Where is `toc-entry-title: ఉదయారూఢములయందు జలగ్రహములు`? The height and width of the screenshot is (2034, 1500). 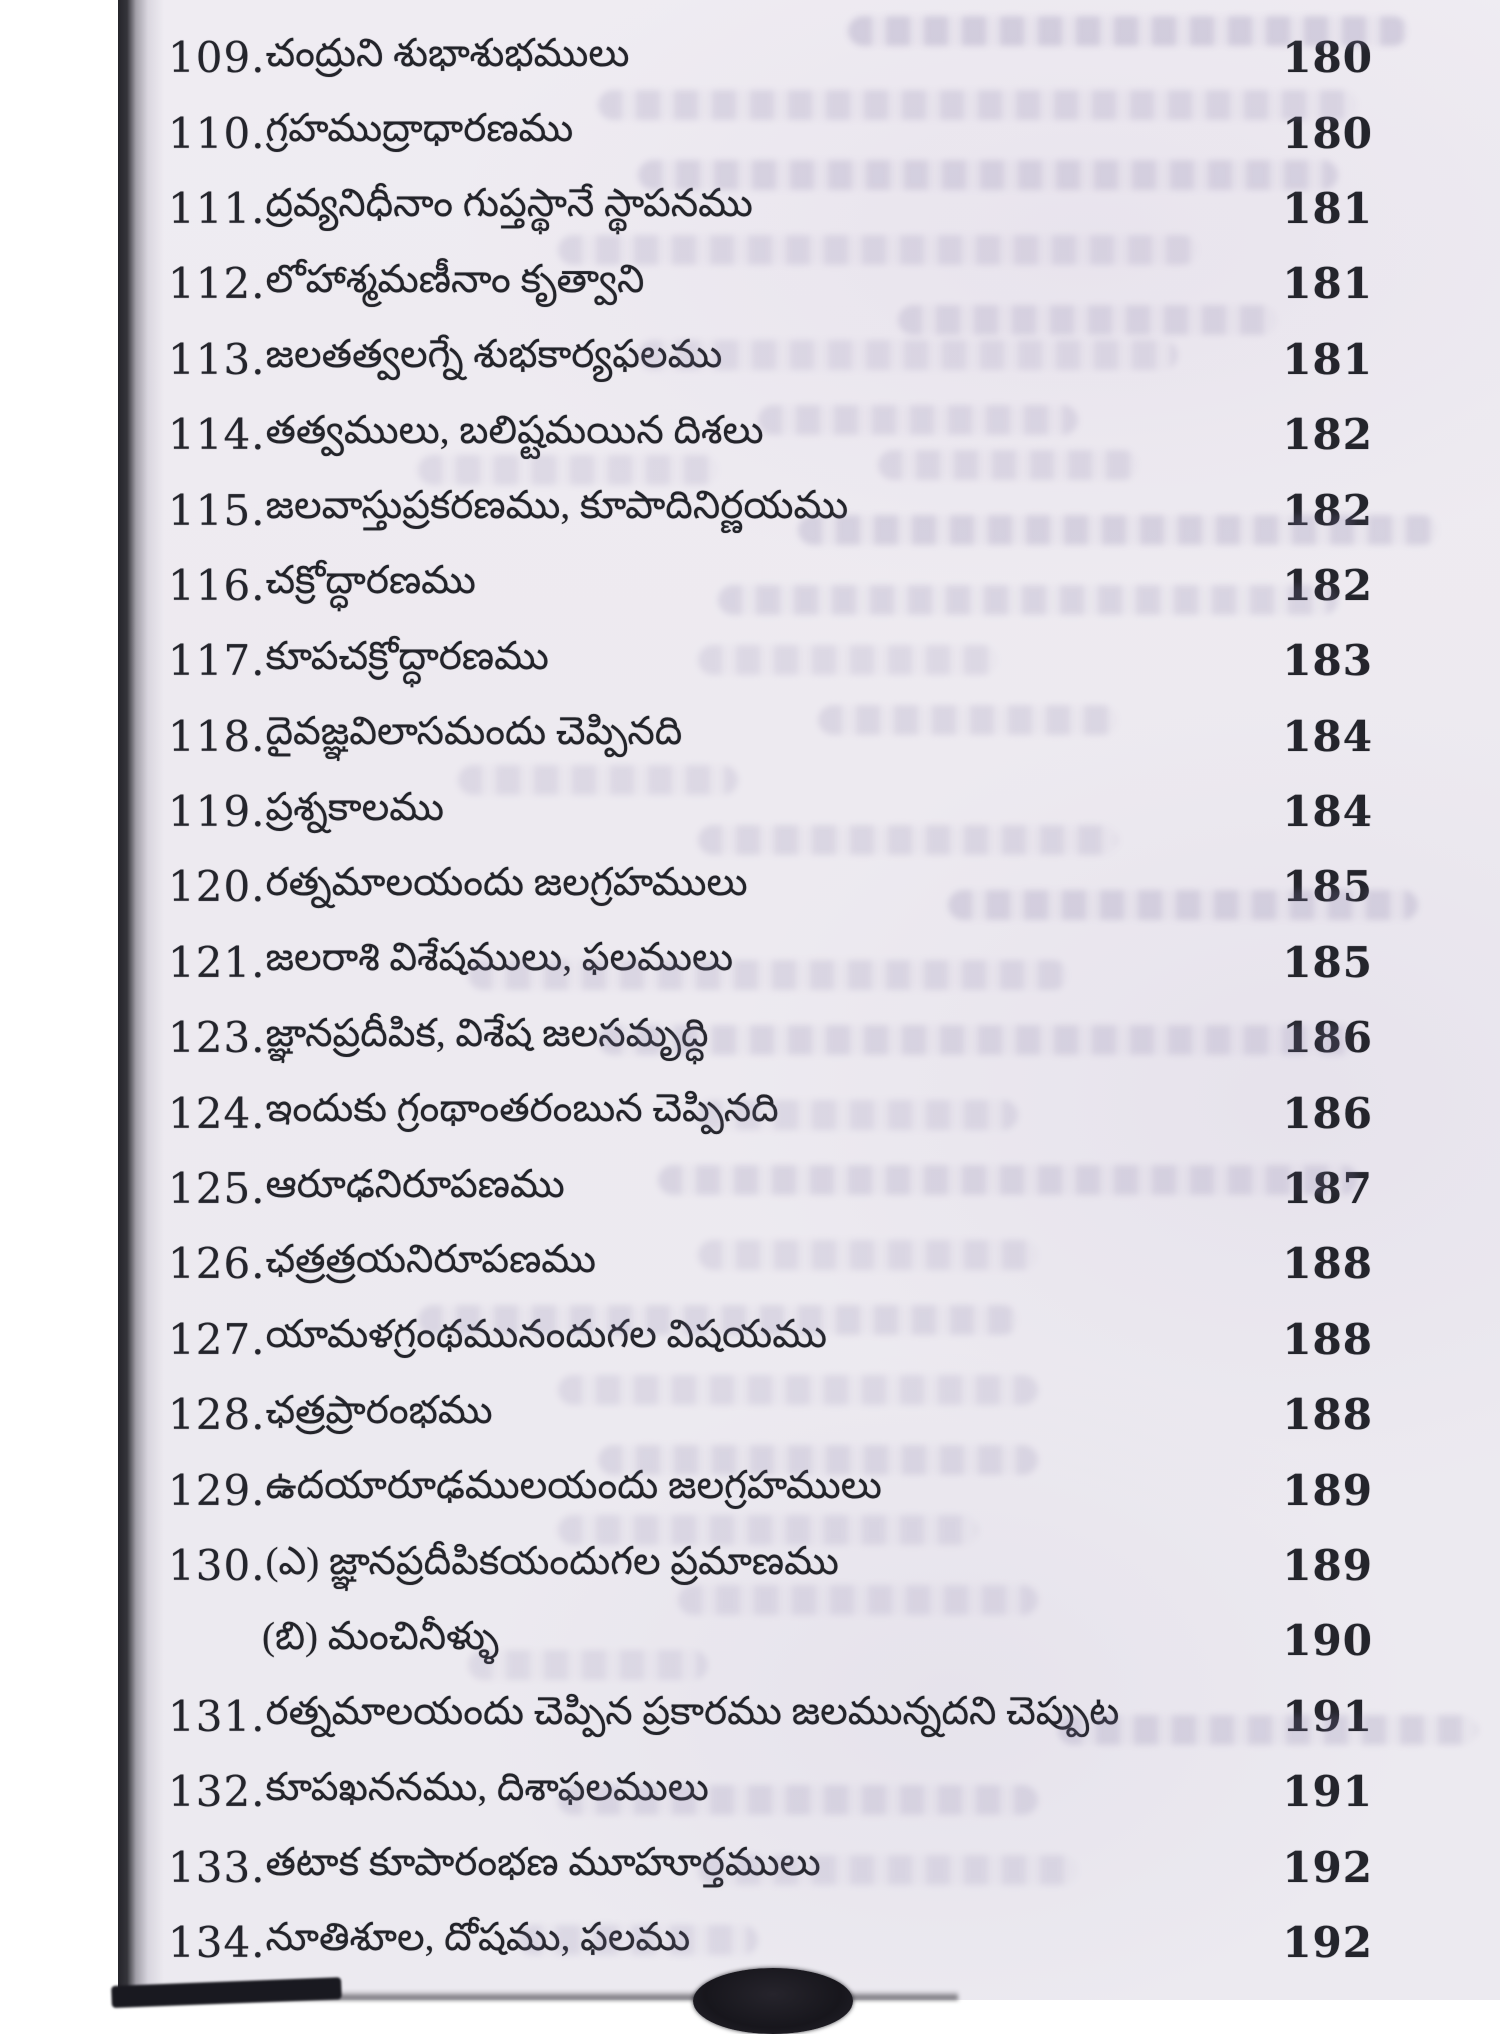
toc-entry-title: ఉదయారూఢములయందు జలగ్రహములు is located at coordinates (573, 1486).